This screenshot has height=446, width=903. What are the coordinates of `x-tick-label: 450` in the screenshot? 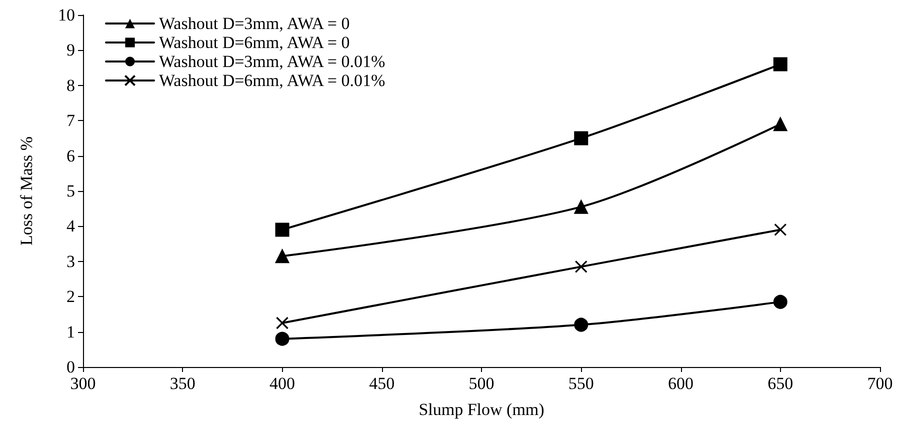 It's located at (382, 383).